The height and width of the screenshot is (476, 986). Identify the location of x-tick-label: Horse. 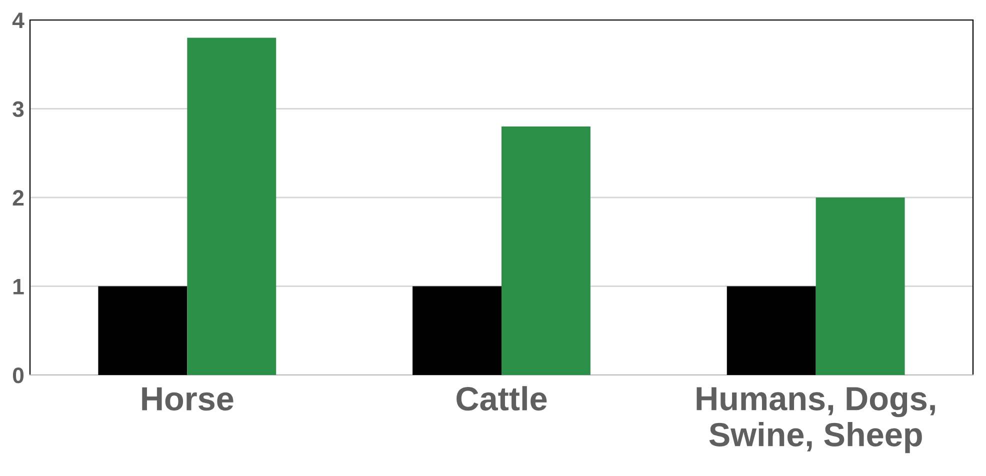
(188, 399).